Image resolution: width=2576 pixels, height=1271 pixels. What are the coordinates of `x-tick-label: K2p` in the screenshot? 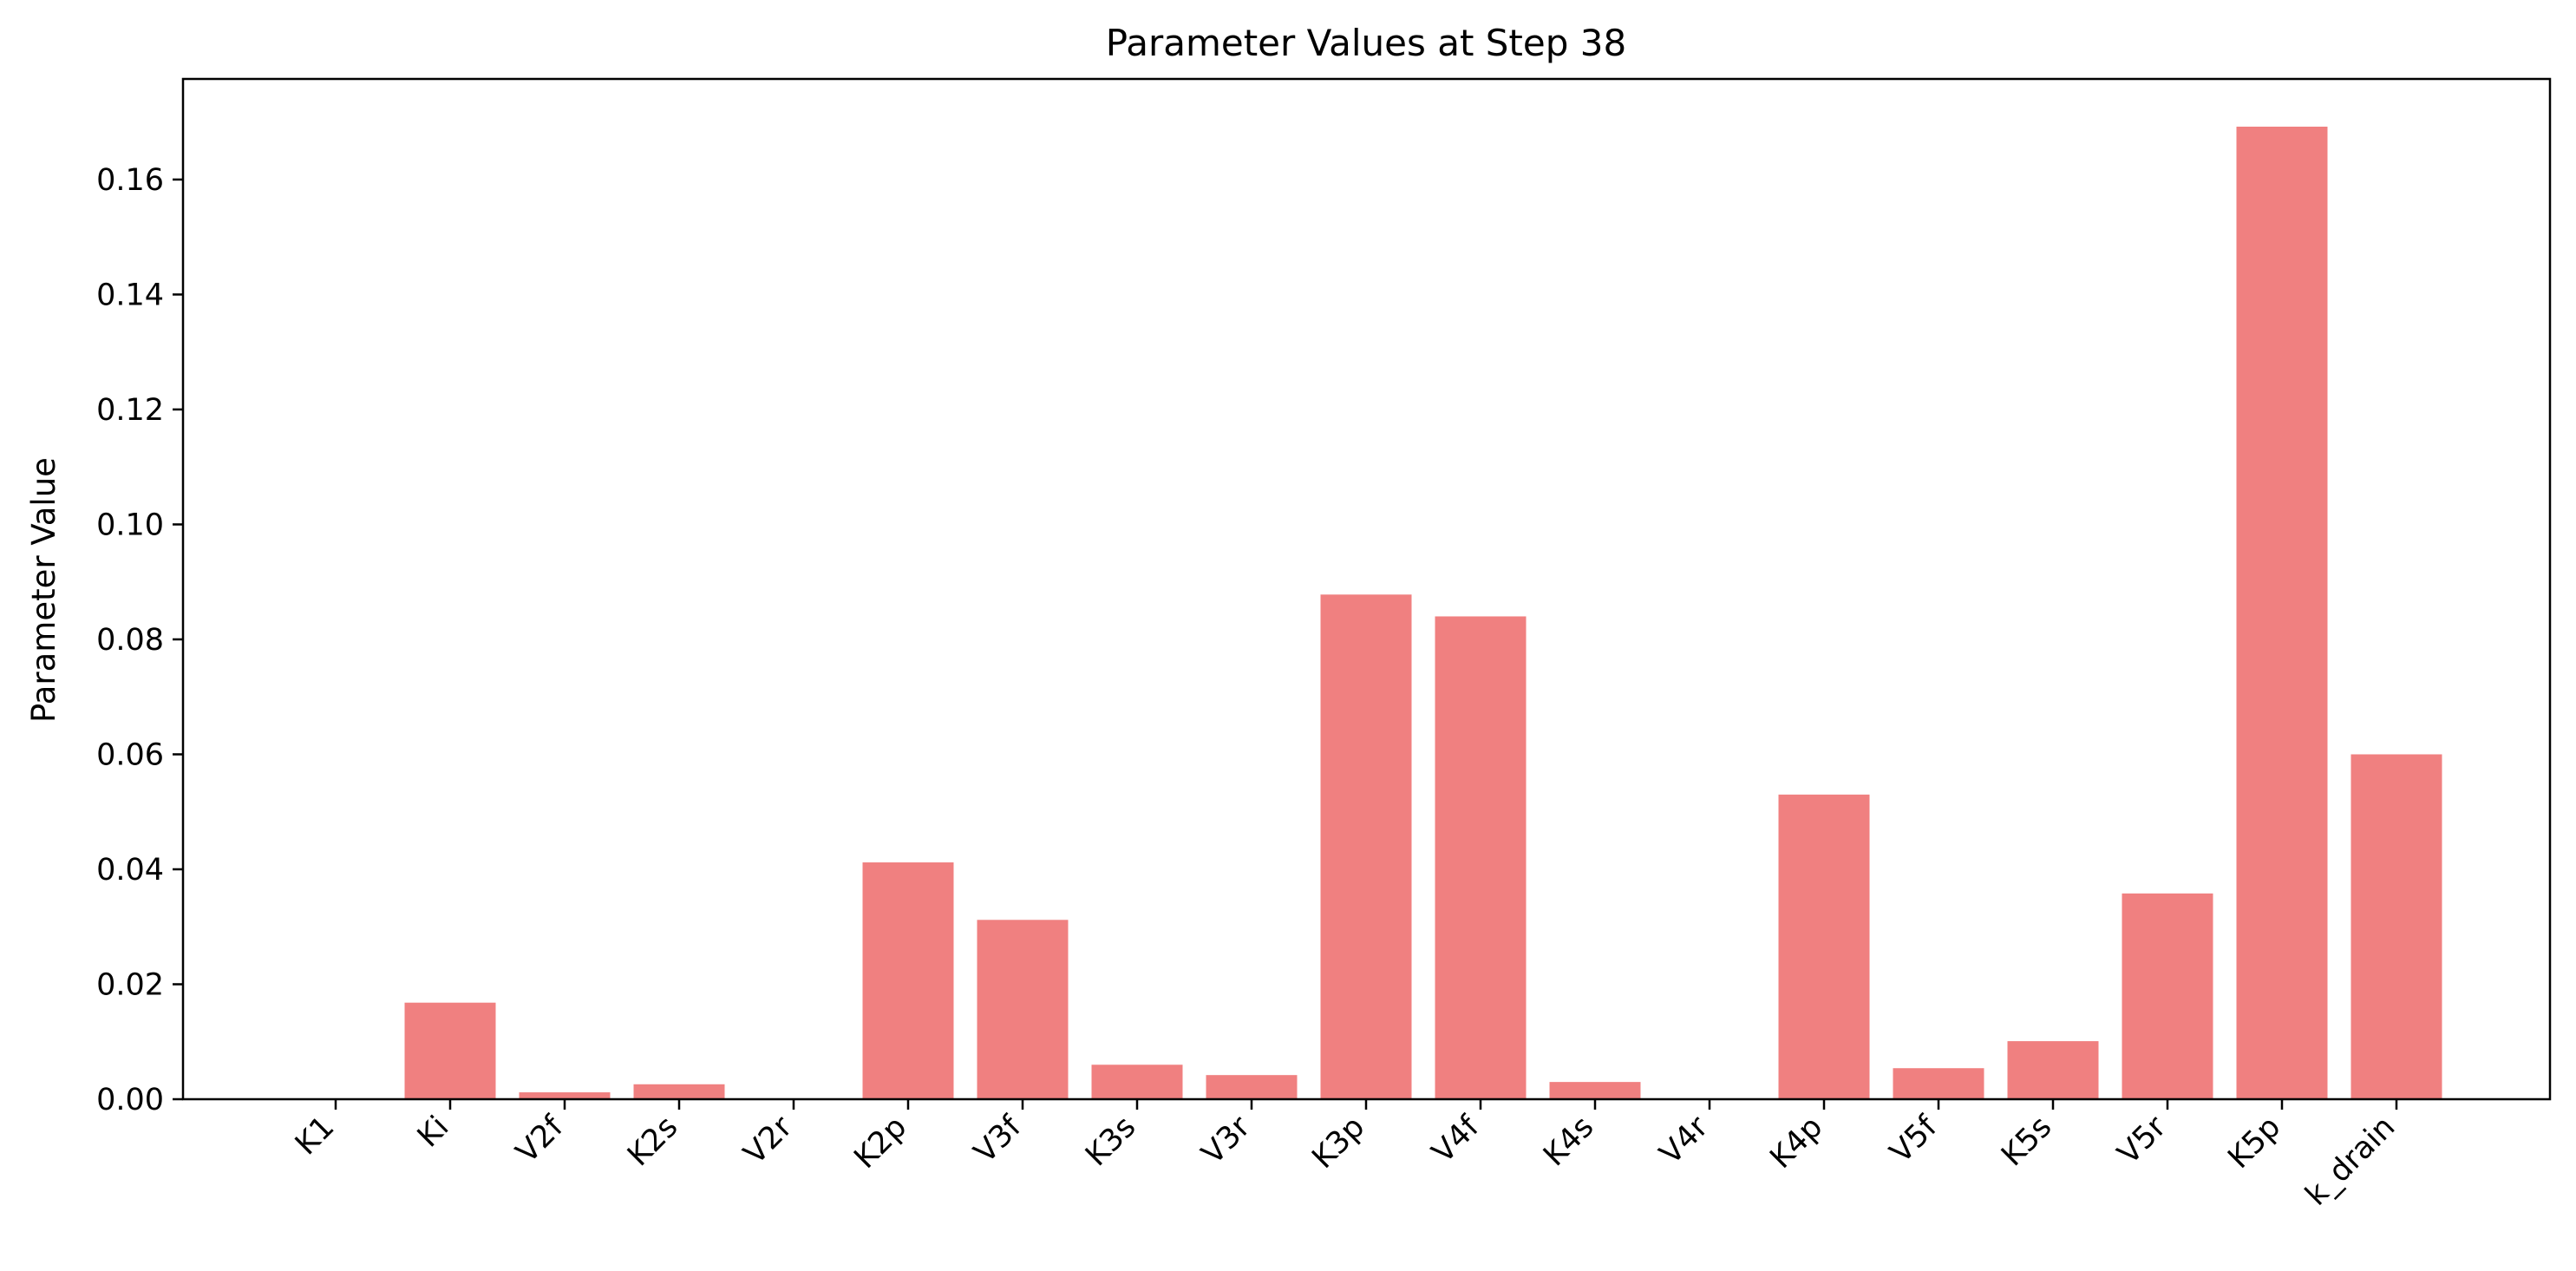 It's located at (880, 1143).